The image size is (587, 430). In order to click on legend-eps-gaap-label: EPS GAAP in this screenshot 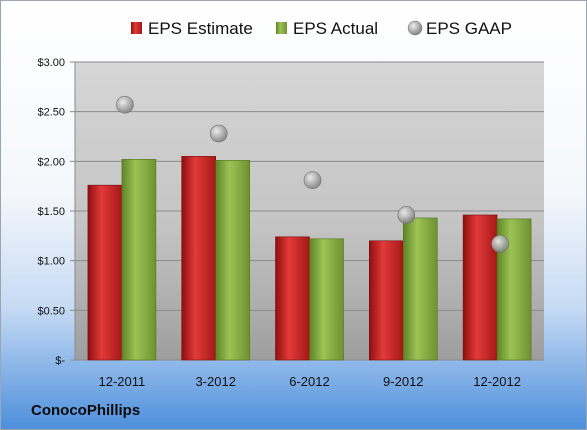, I will do `click(469, 28)`.